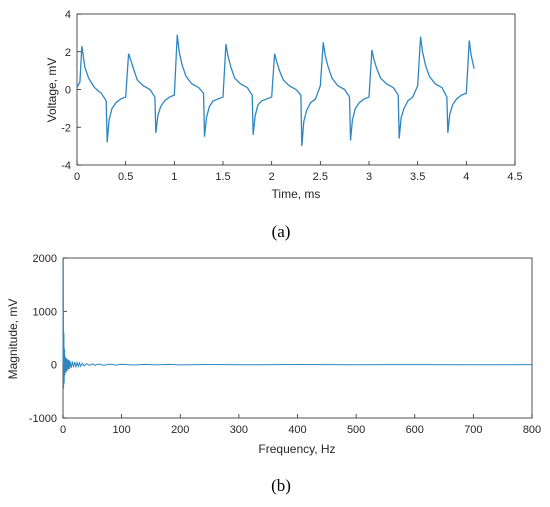 Image resolution: width=550 pixels, height=507 pixels. I want to click on chart-b-xtick-label: 300, so click(239, 430).